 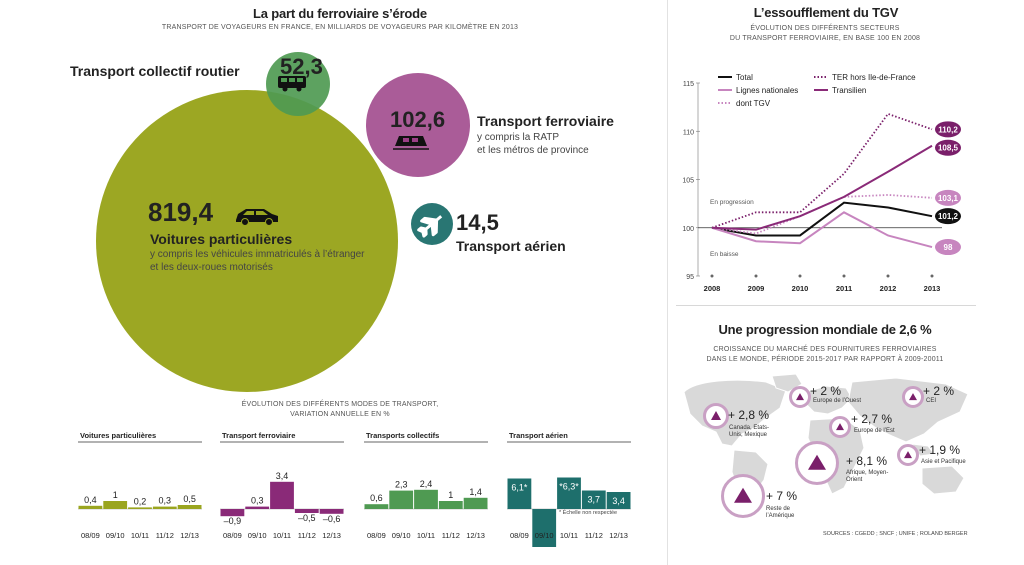 What do you see at coordinates (837, 401) in the screenshot?
I see `region-name: Europe de l’Ouest` at bounding box center [837, 401].